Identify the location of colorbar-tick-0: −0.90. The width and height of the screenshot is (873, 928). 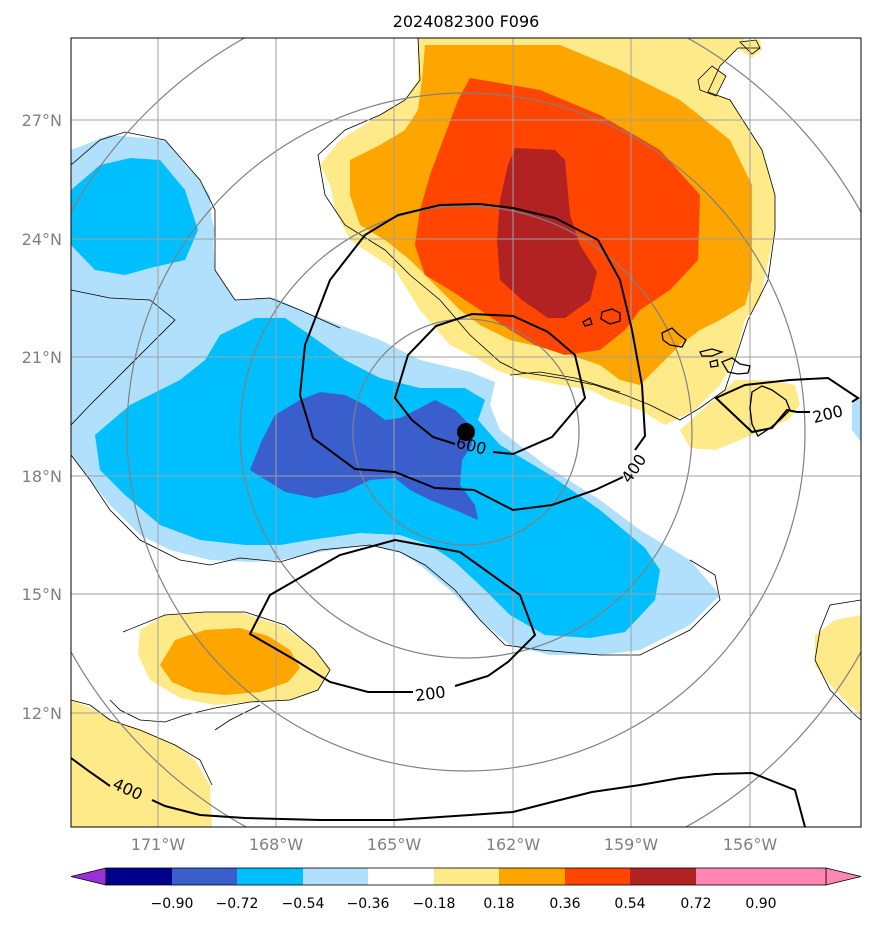
(172, 904).